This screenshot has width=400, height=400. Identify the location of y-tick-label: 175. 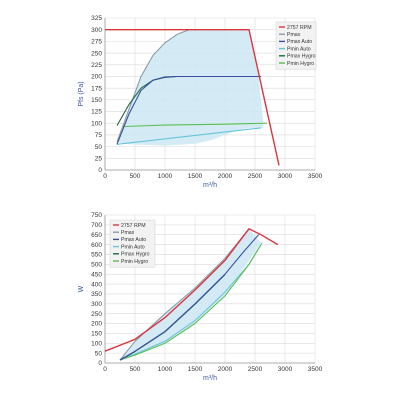
(96, 88).